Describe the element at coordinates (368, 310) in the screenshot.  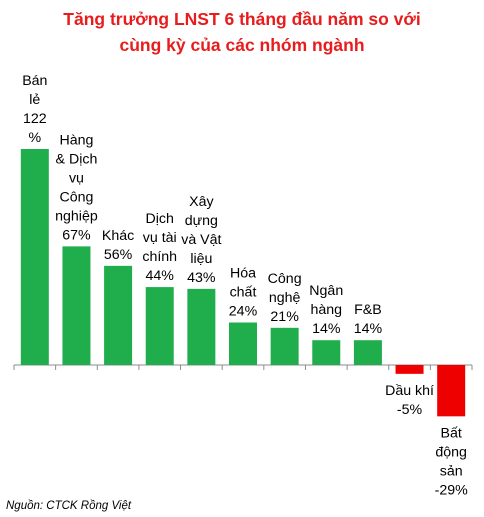
I see `bar-label: F&B` at that location.